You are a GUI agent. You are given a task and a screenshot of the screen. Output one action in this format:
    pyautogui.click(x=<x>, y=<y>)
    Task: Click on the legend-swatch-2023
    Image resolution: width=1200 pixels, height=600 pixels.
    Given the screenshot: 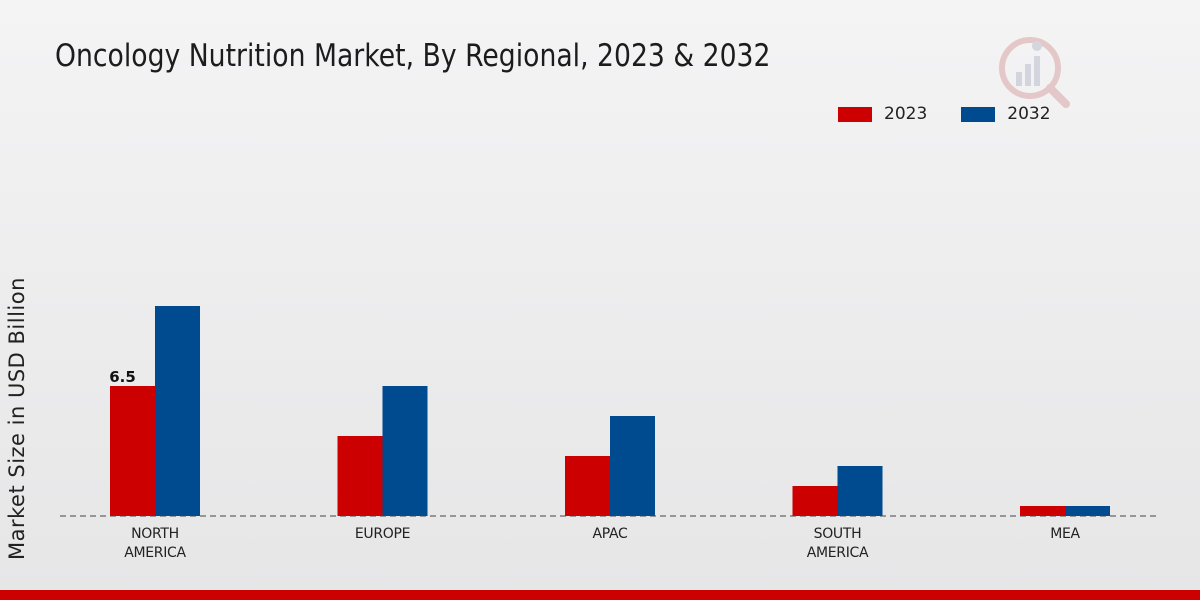 What is the action you would take?
    pyautogui.click(x=855, y=114)
    